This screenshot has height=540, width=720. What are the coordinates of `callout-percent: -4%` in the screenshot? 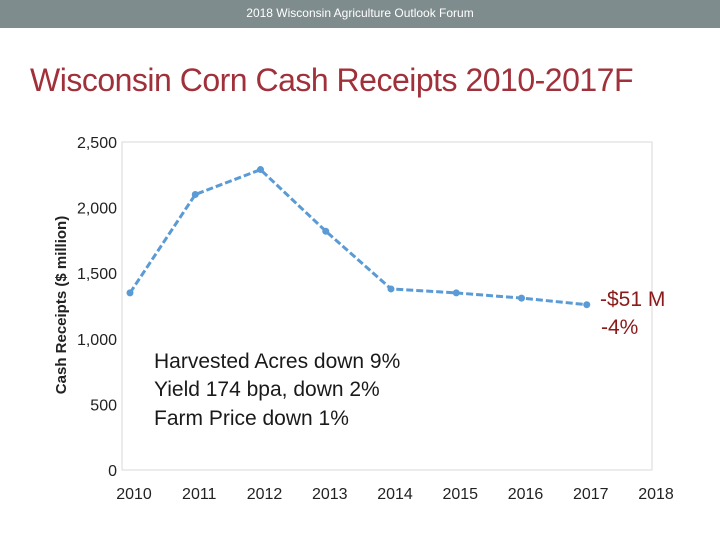 It's located at (619, 327).